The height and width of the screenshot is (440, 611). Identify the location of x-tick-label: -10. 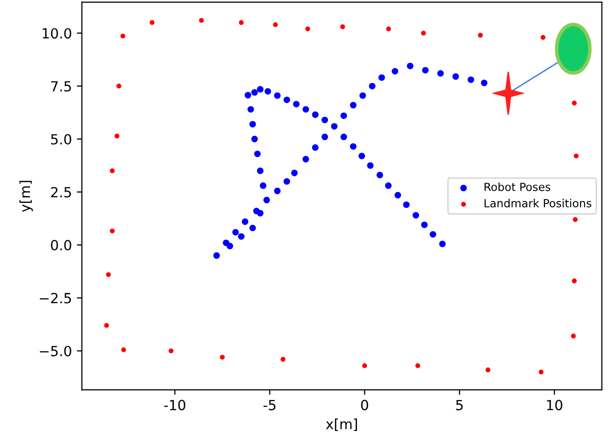
(175, 405).